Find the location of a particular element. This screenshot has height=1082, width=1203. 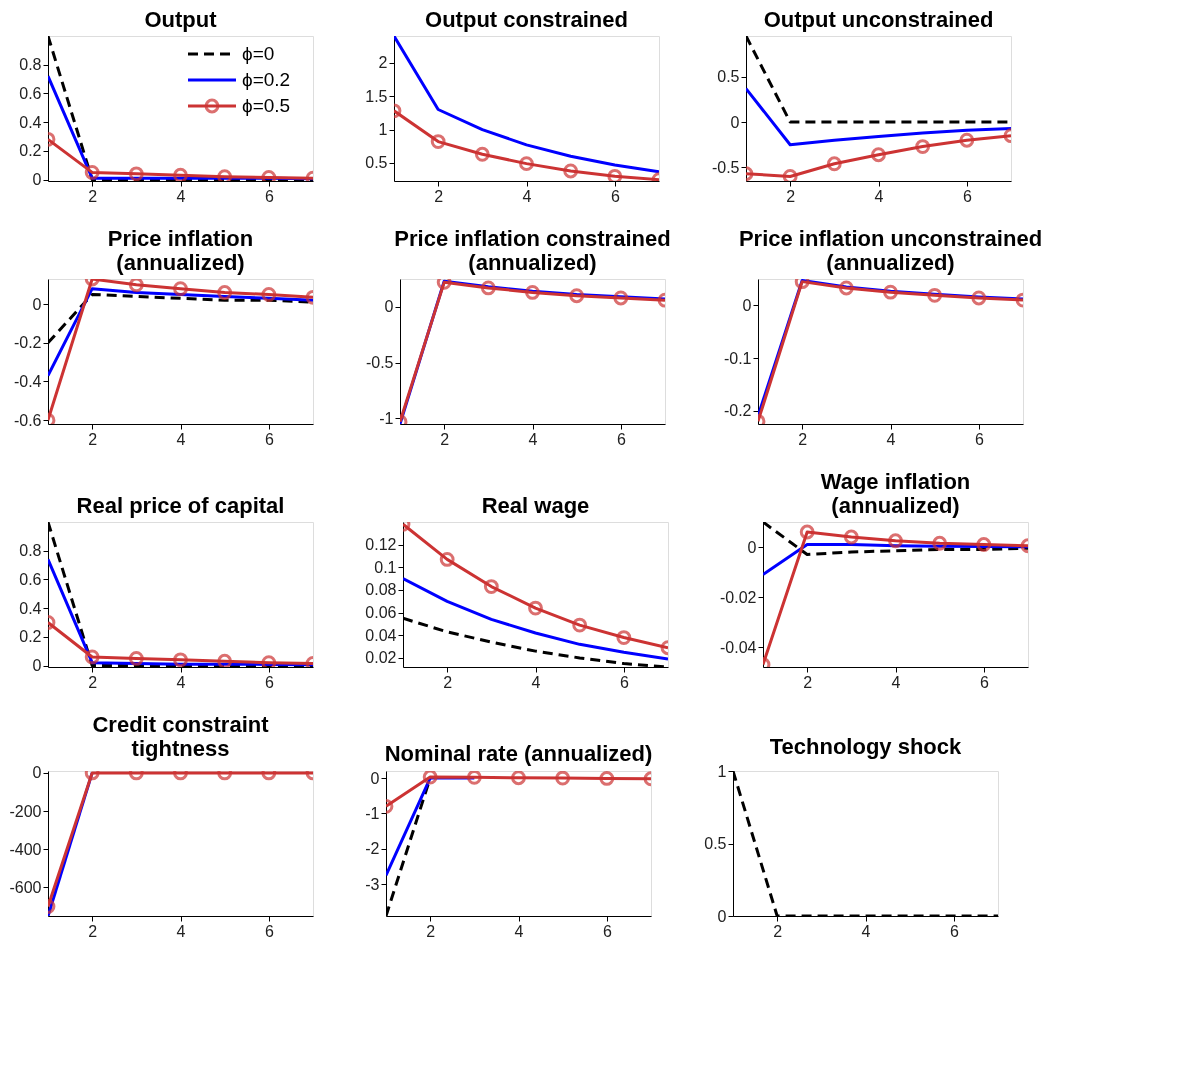

chart-title: Nominal rate (annualized) is located at coordinates (518, 754).